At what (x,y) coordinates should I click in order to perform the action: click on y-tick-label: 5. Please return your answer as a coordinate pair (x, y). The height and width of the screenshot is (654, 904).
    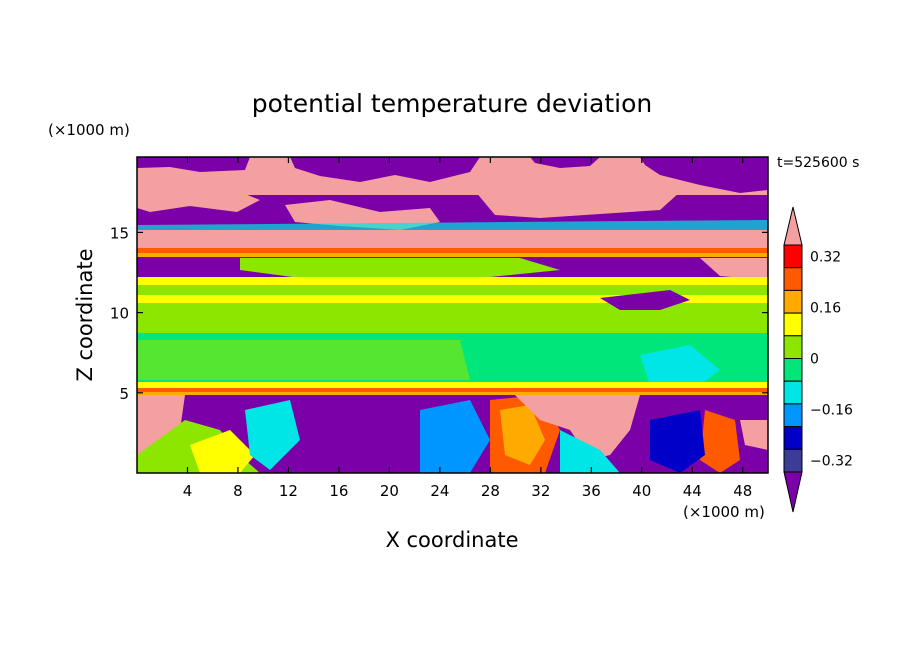
    Looking at the image, I should click on (124, 394).